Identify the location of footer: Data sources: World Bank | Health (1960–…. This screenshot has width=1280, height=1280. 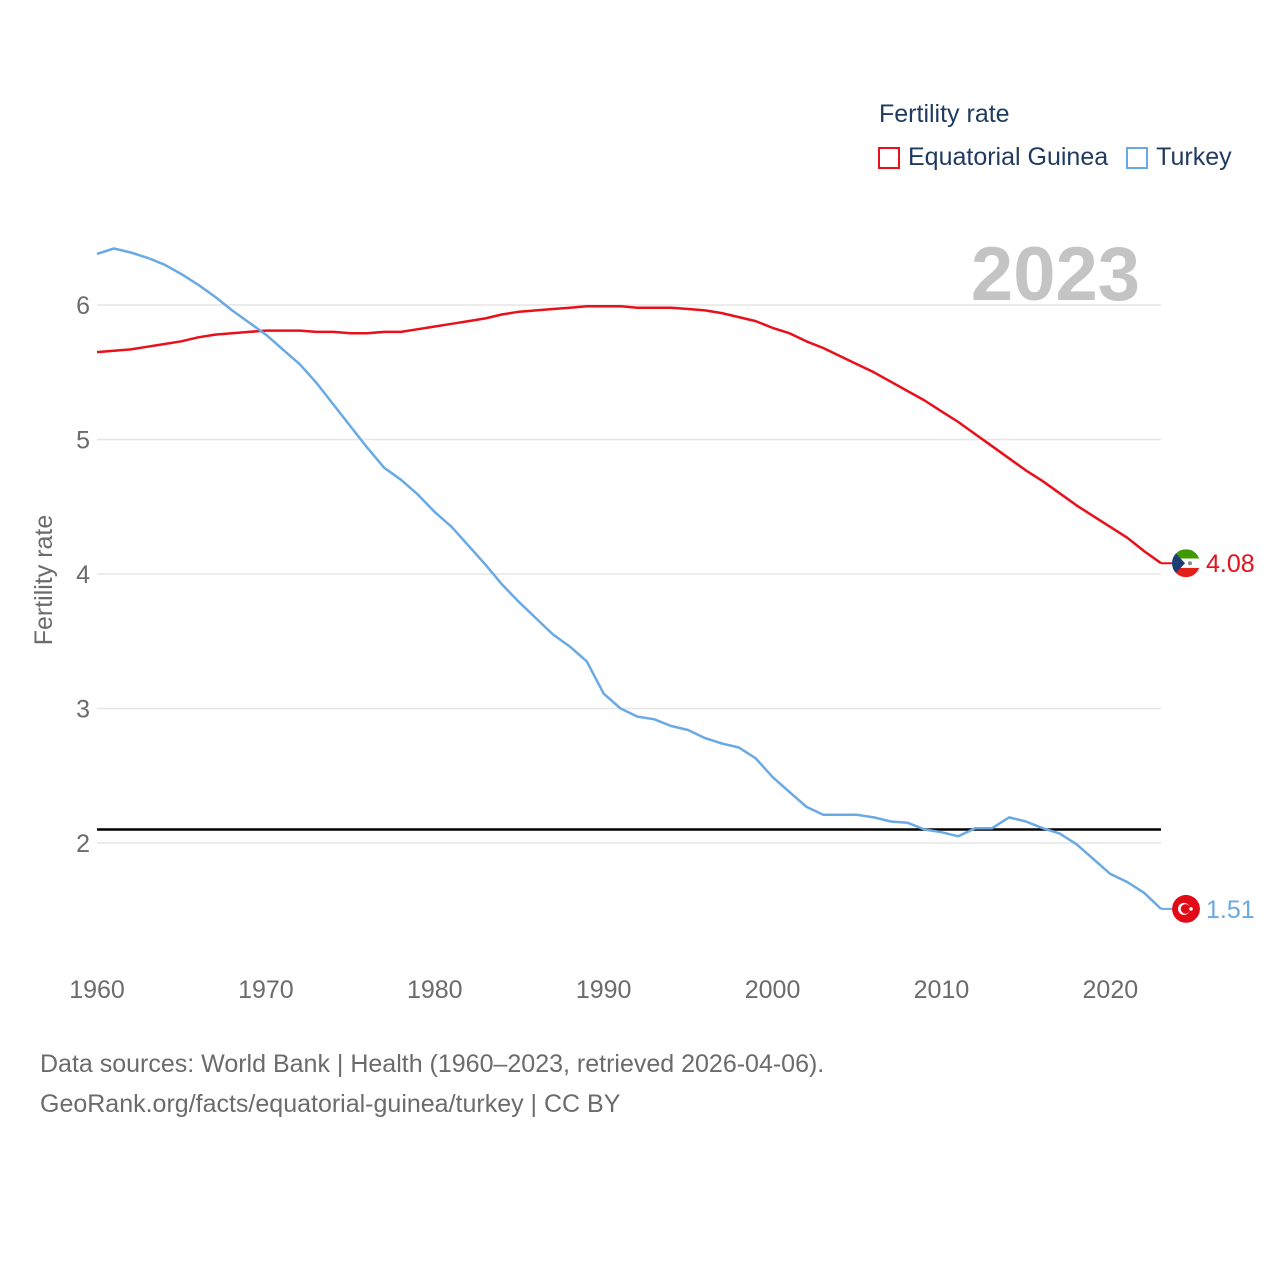
(432, 1084).